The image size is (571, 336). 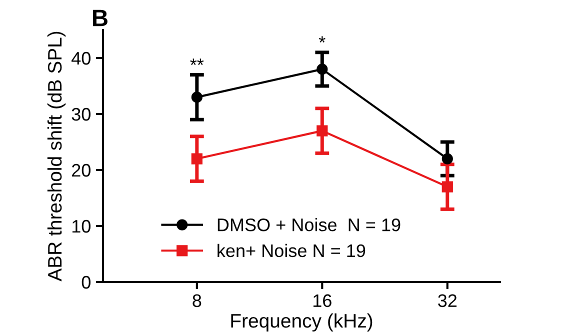 What do you see at coordinates (81, 58) in the screenshot?
I see `y-tick-label: 40` at bounding box center [81, 58].